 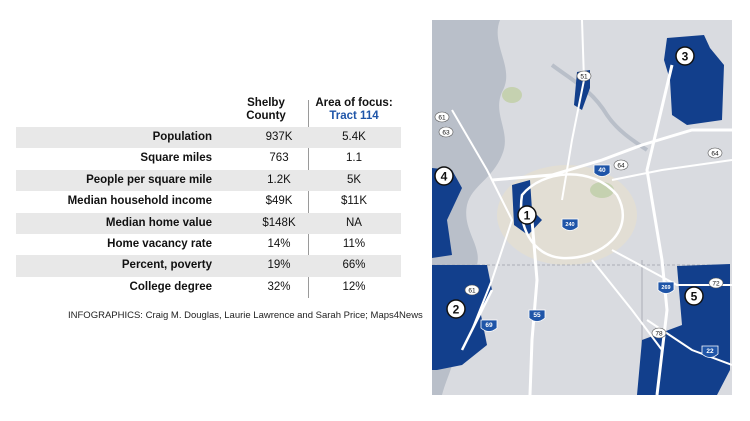 What do you see at coordinates (139, 201) in the screenshot?
I see `row-label: Median household income` at bounding box center [139, 201].